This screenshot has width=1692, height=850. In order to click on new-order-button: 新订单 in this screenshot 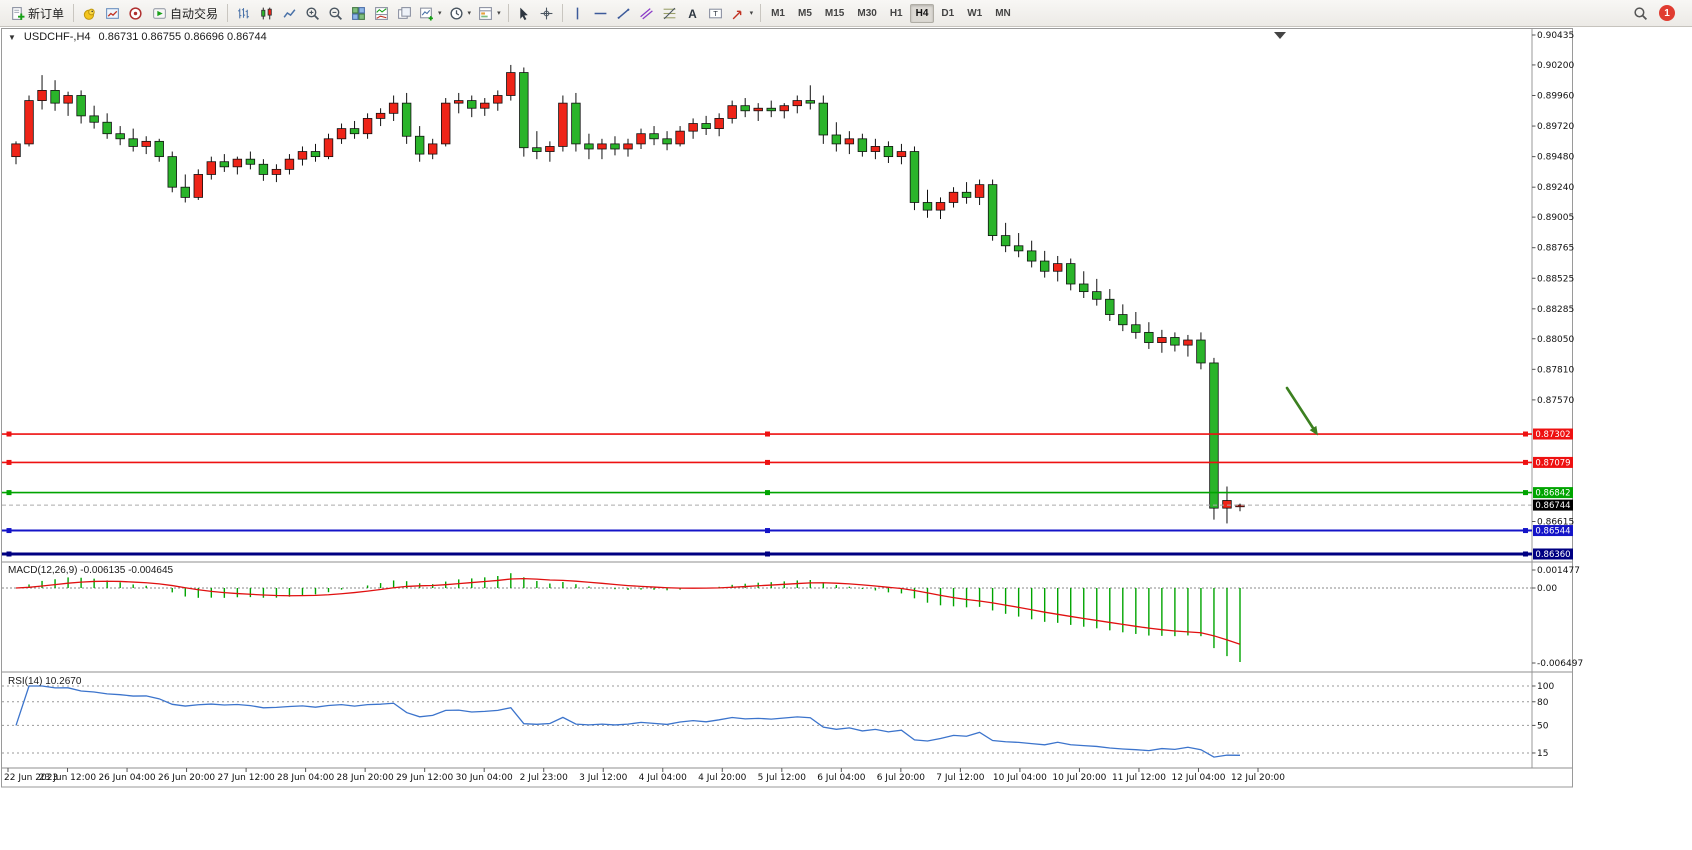, I will do `click(37, 13)`.